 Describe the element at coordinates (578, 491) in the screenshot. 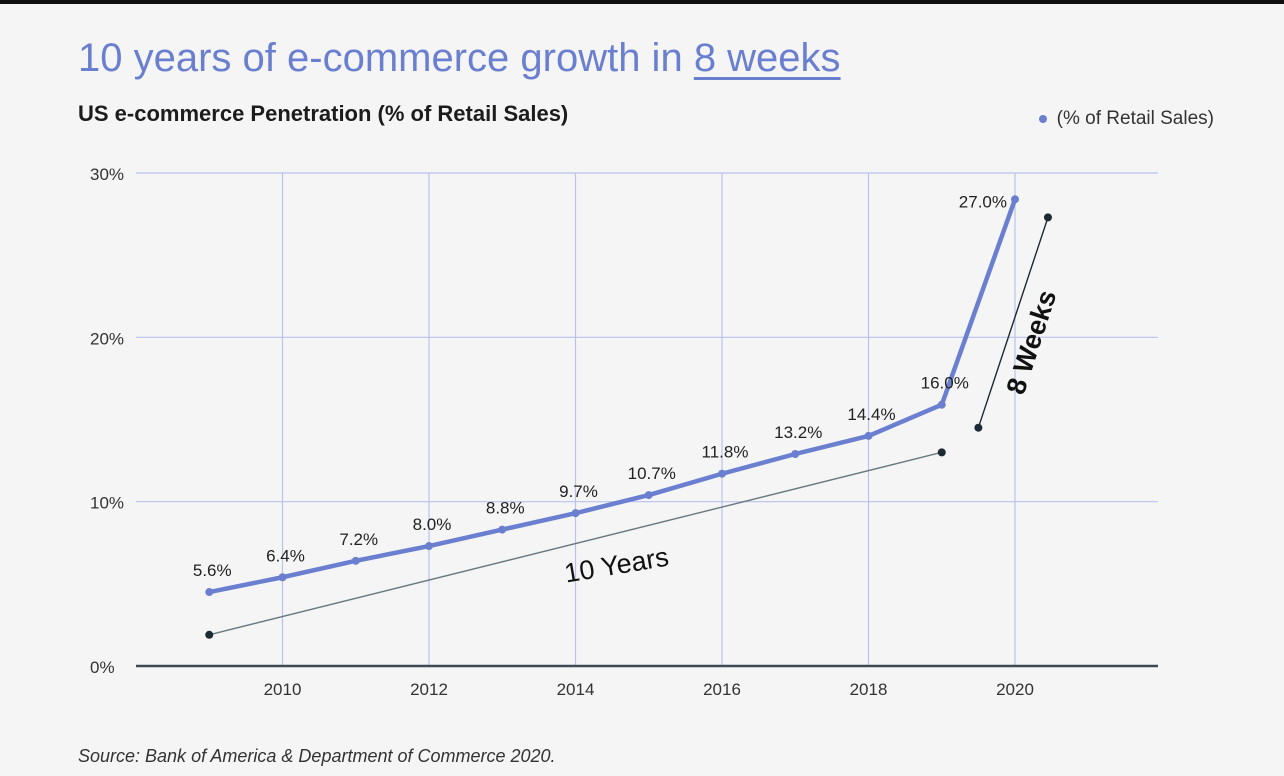

I see `data-label: 9.7%` at that location.